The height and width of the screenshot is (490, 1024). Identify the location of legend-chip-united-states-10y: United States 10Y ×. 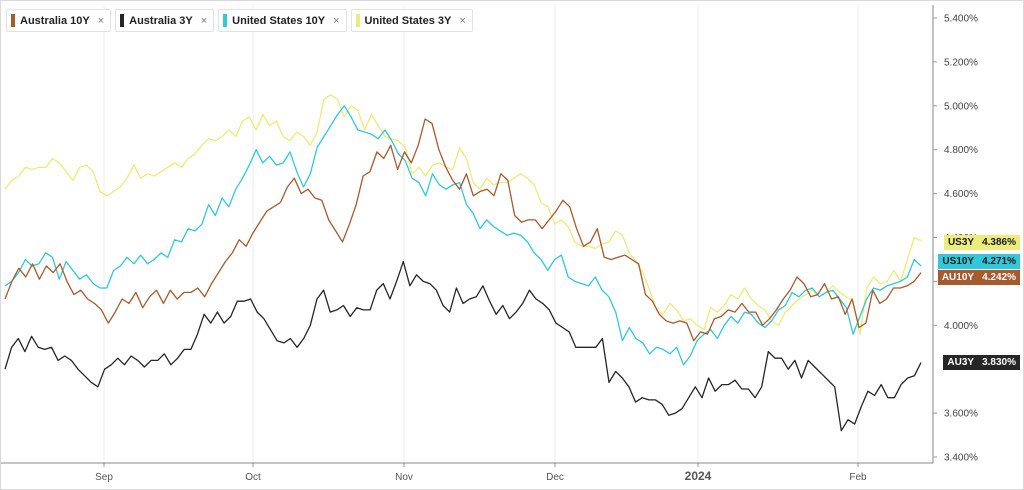
(282, 20).